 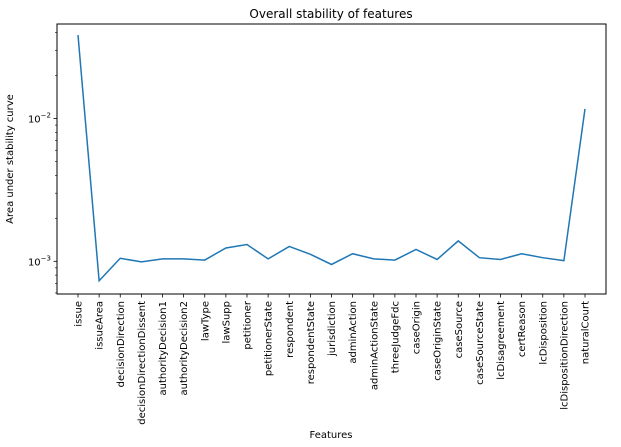 I want to click on x-tick-label: lawType, so click(x=205, y=321).